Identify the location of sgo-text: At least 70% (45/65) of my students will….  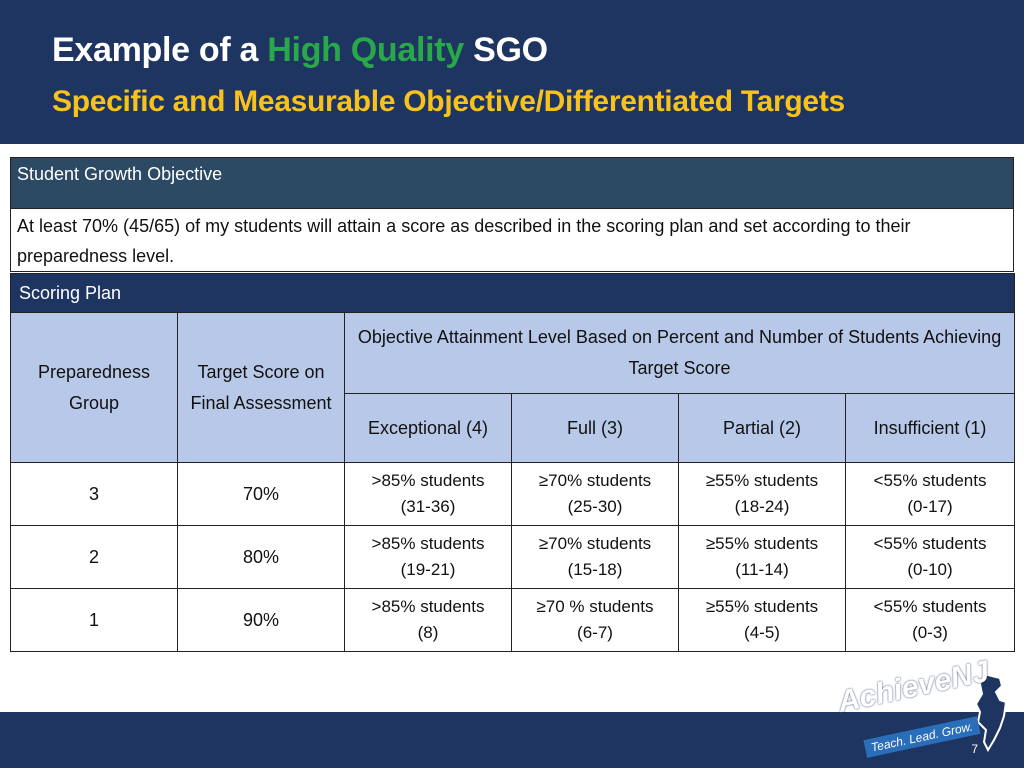
(512, 240).